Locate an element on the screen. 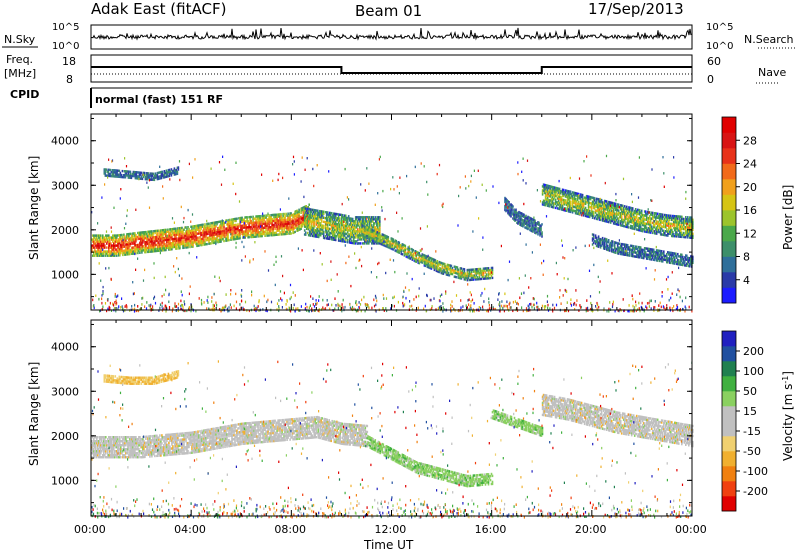  power-cbar-tick-6: 28 is located at coordinates (750, 140).